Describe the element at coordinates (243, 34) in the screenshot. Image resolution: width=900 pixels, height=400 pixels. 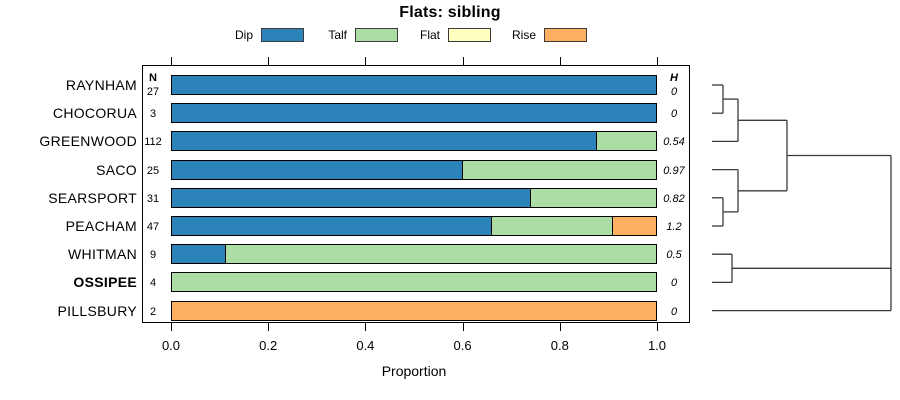
I see `legend-label: Dip` at that location.